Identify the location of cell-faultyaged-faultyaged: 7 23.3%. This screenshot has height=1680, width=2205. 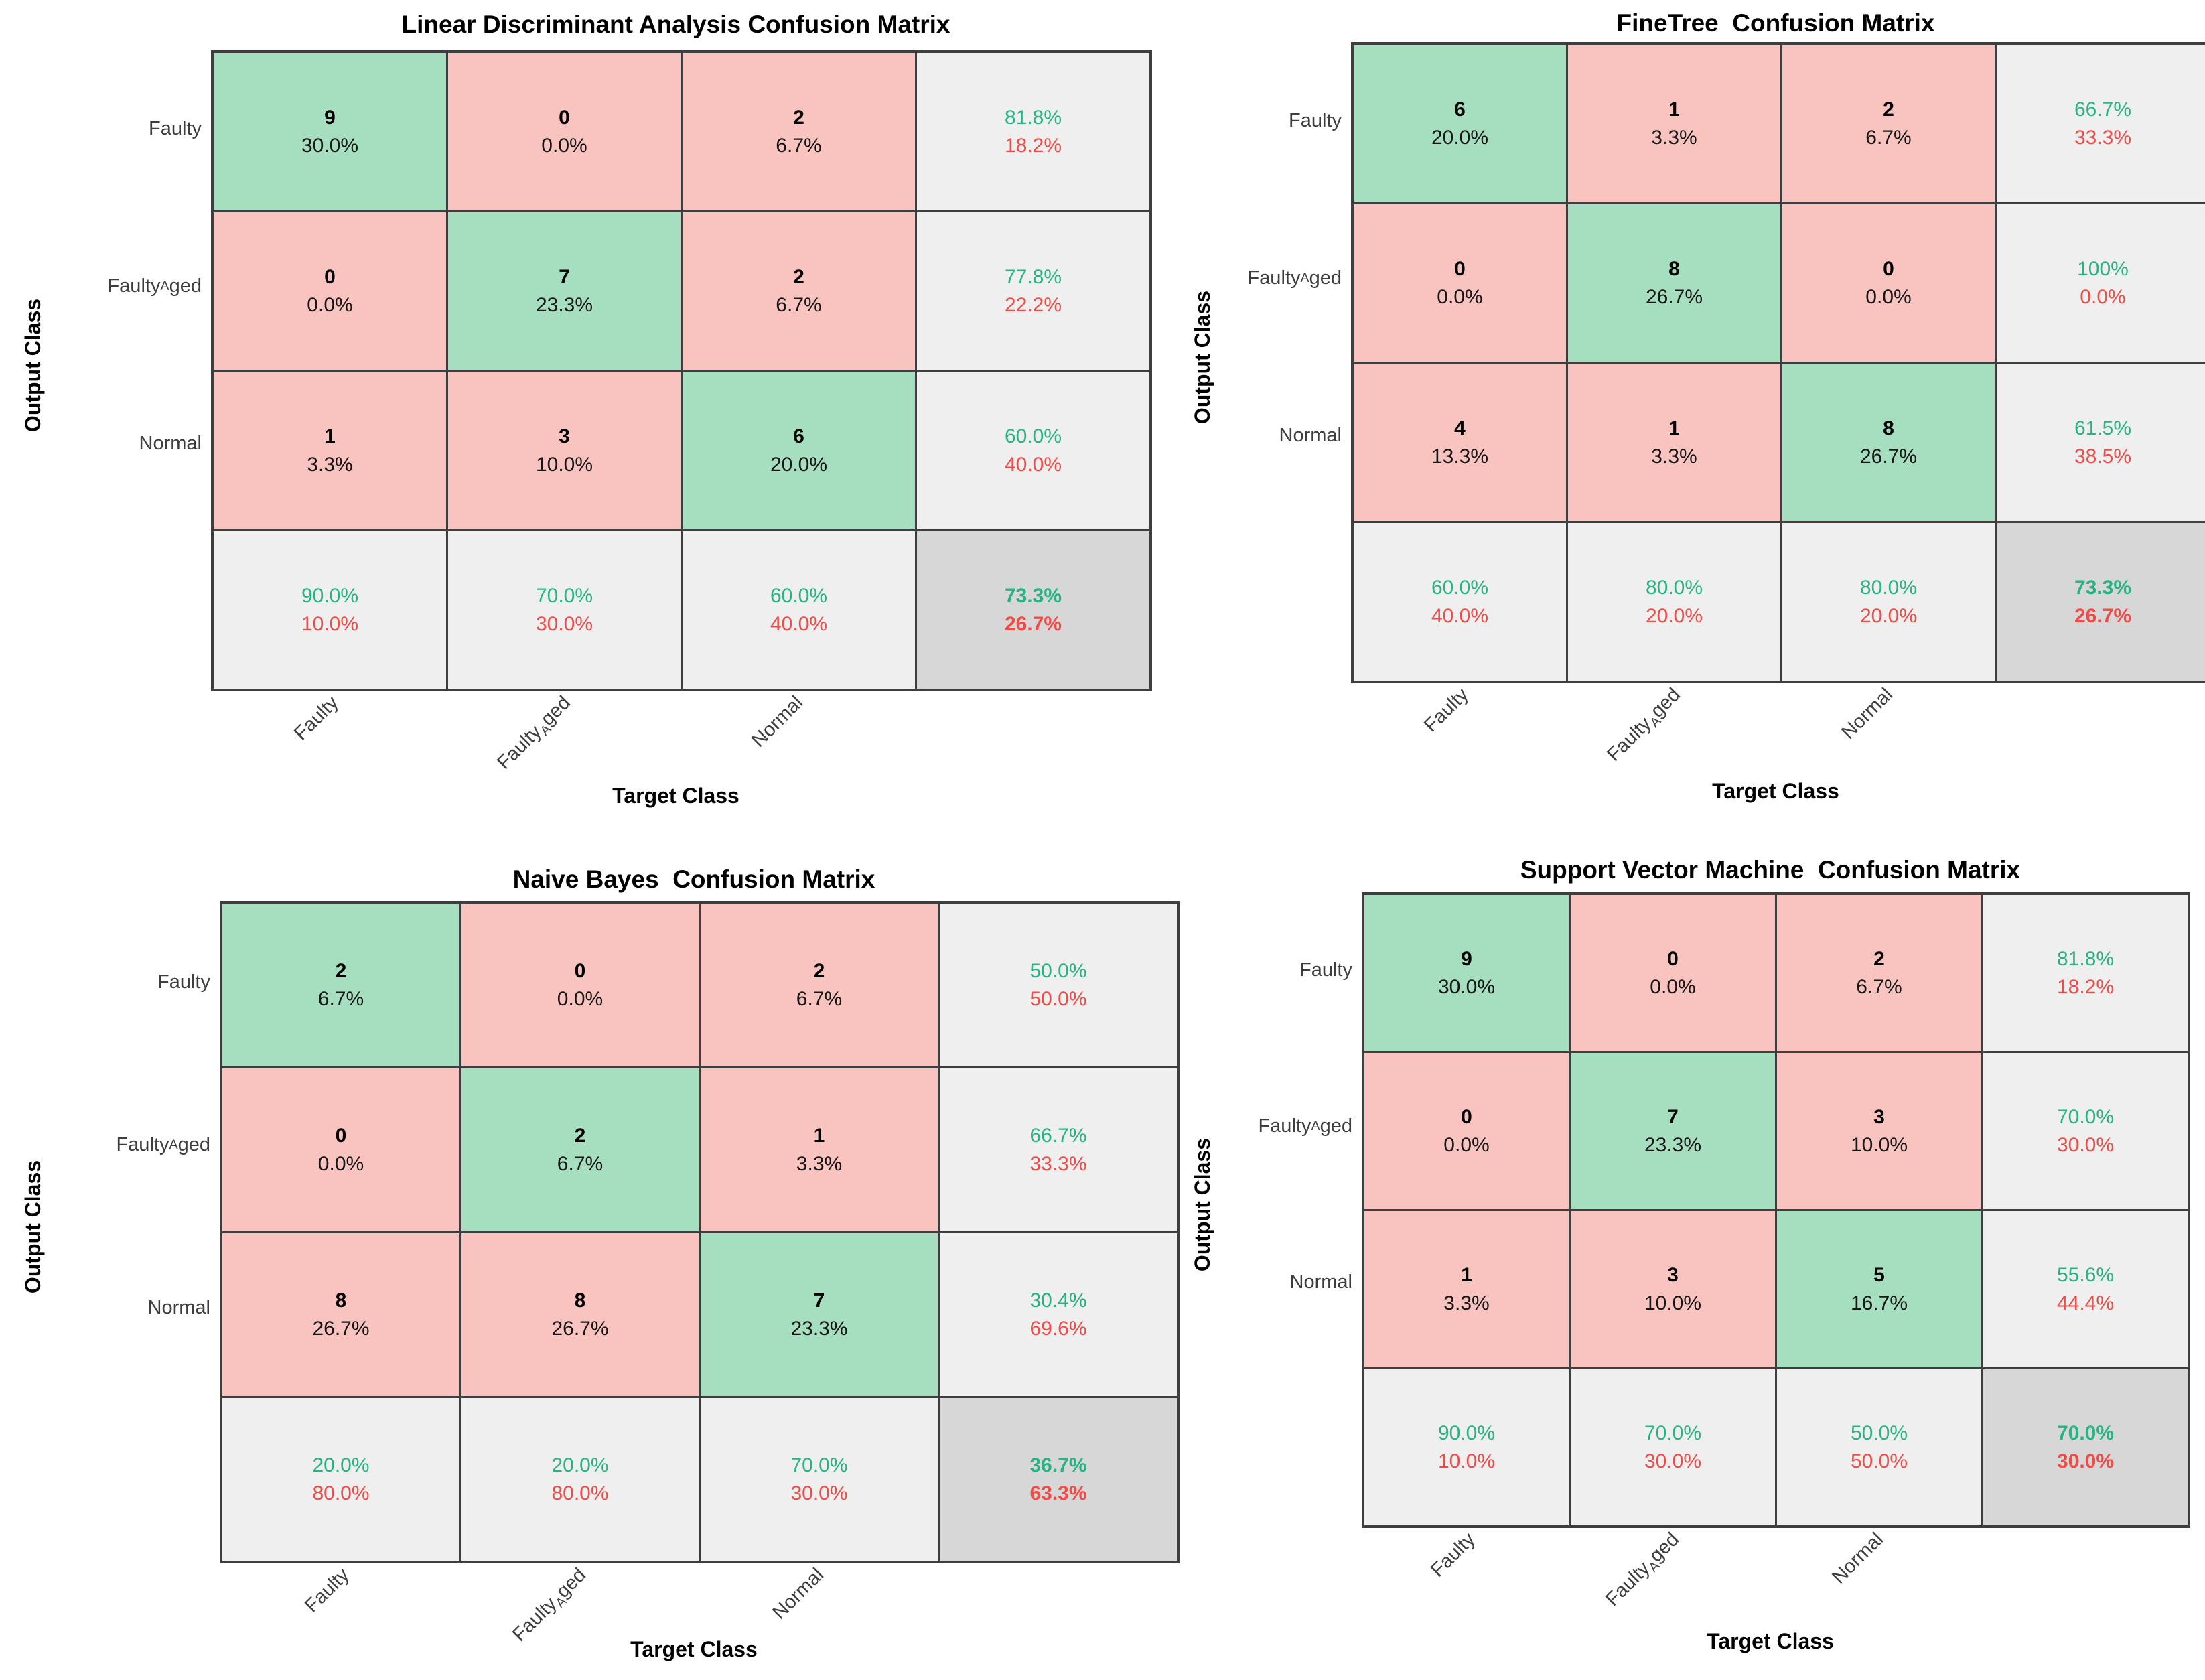
(1673, 1131).